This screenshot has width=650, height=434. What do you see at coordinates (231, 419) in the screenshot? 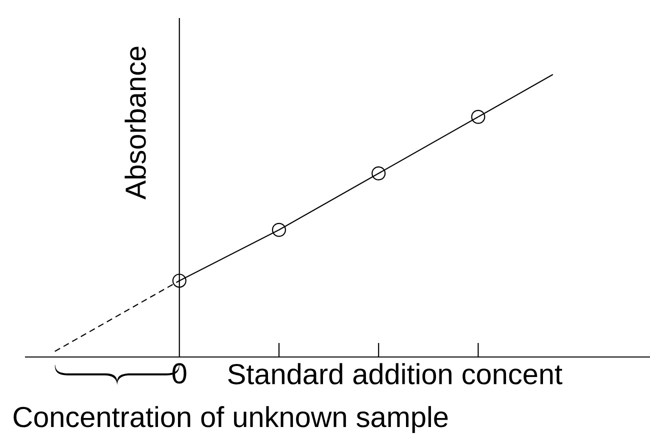
I see `text: Concentration of unknown sample` at bounding box center [231, 419].